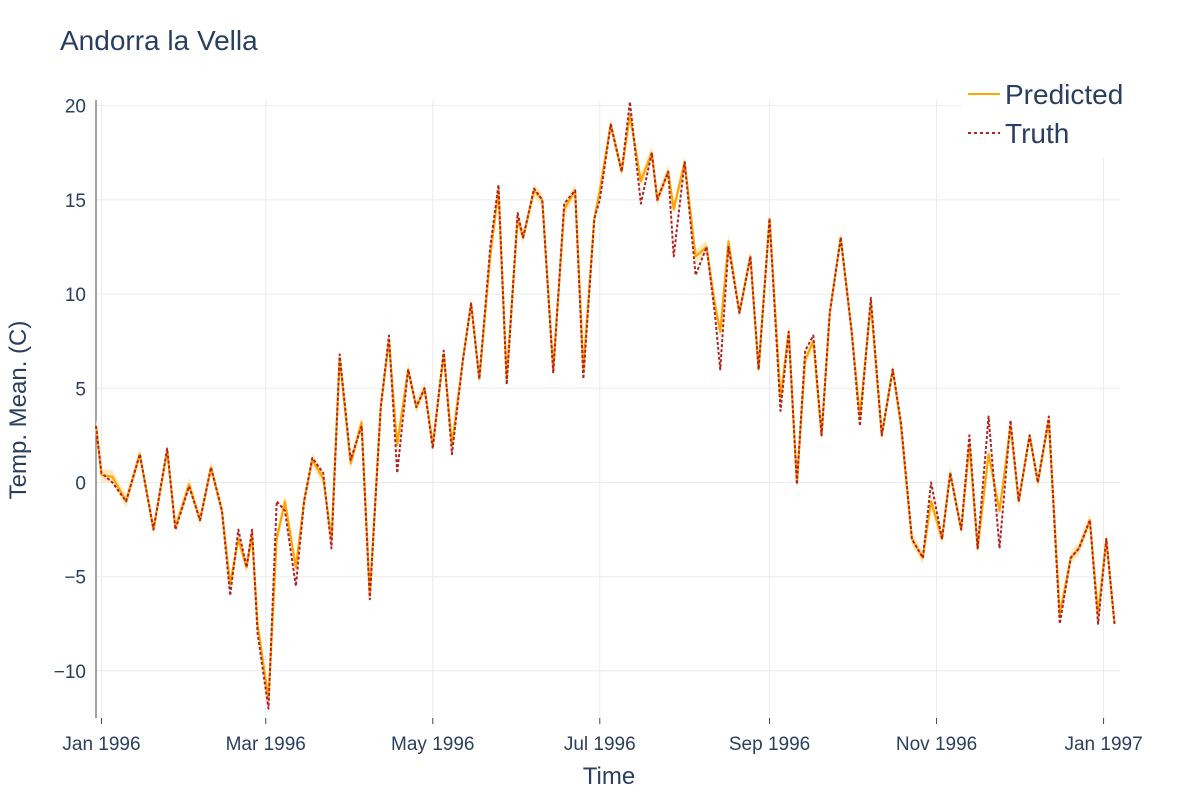  Describe the element at coordinates (1103, 744) in the screenshot. I see `x-tick-label: Jan 1997` at that location.